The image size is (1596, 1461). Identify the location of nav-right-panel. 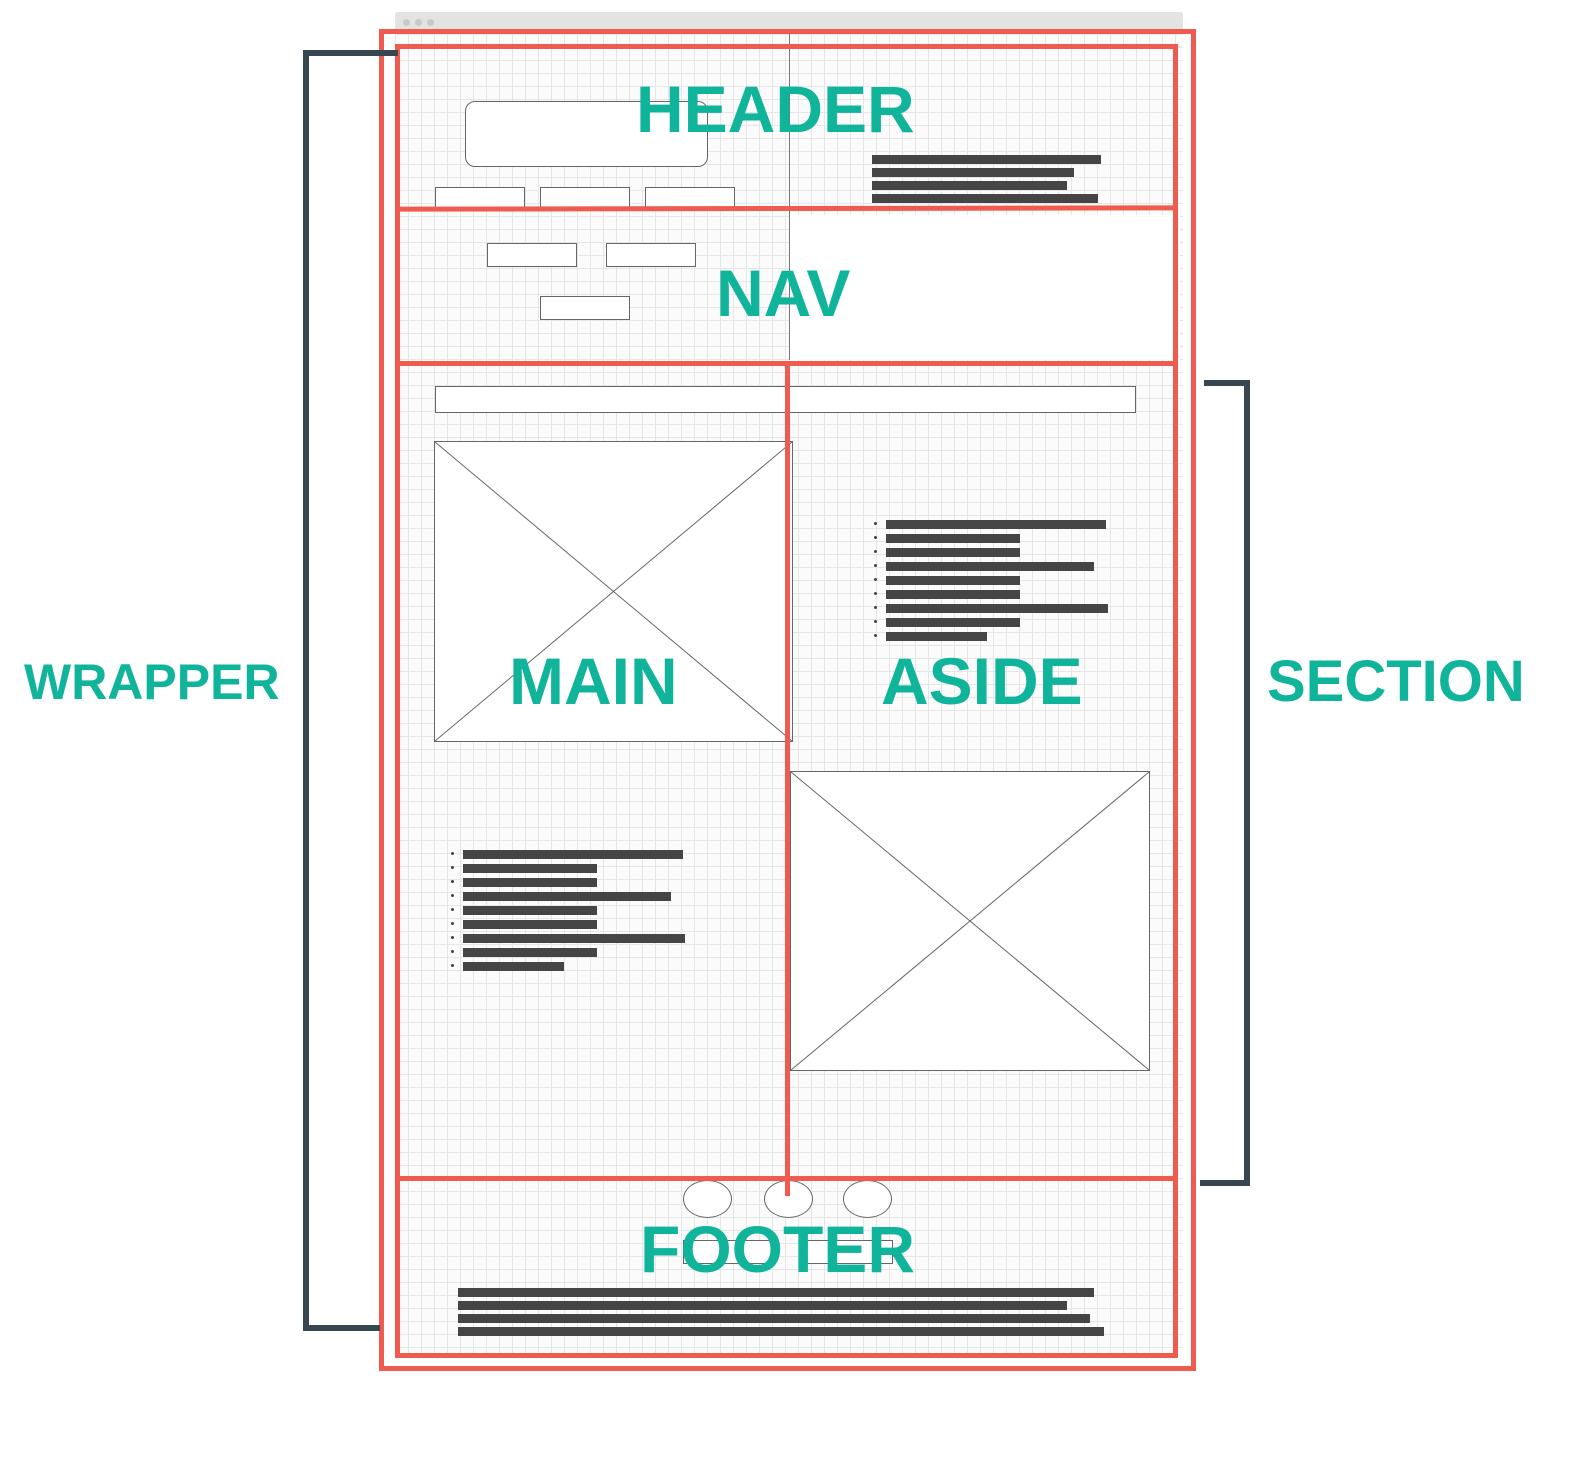
(985, 287).